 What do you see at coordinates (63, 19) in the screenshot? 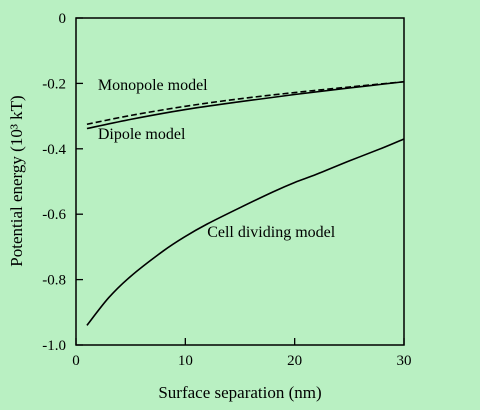
I see `y-tick-label: 0` at bounding box center [63, 19].